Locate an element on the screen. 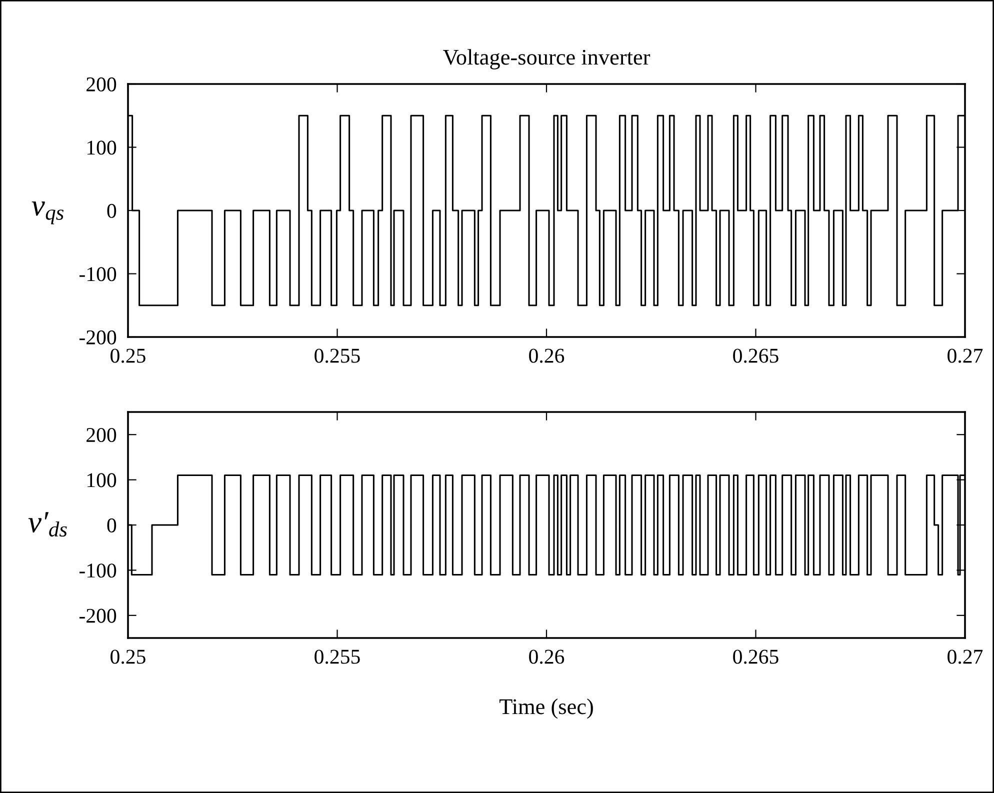  y-axis-title: v$_{qs}$ is located at coordinates (48, 212).